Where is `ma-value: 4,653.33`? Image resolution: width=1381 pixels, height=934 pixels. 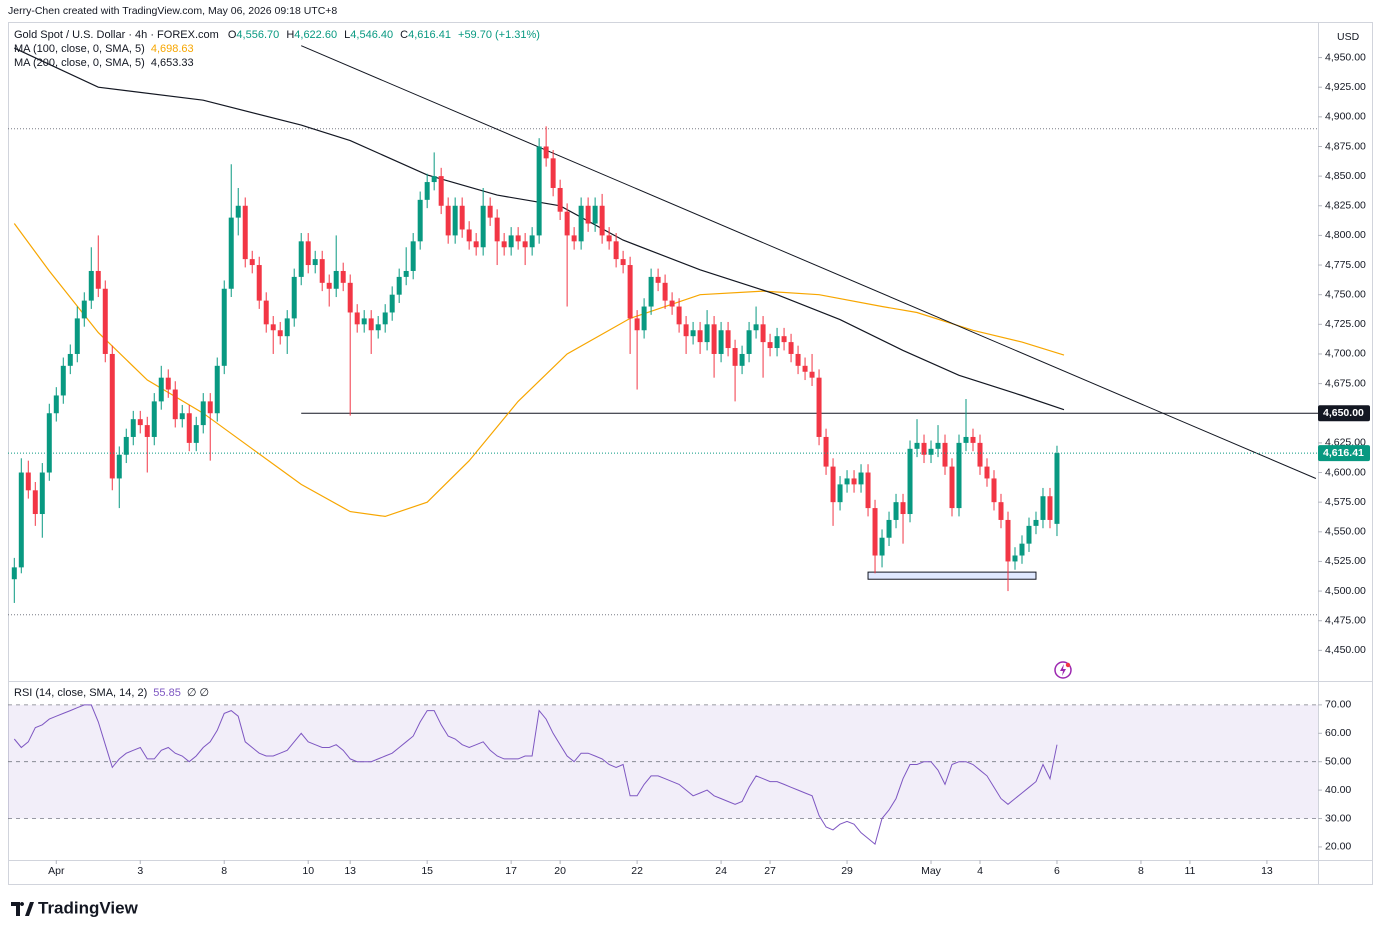
ma-value: 4,653.33 is located at coordinates (172, 63).